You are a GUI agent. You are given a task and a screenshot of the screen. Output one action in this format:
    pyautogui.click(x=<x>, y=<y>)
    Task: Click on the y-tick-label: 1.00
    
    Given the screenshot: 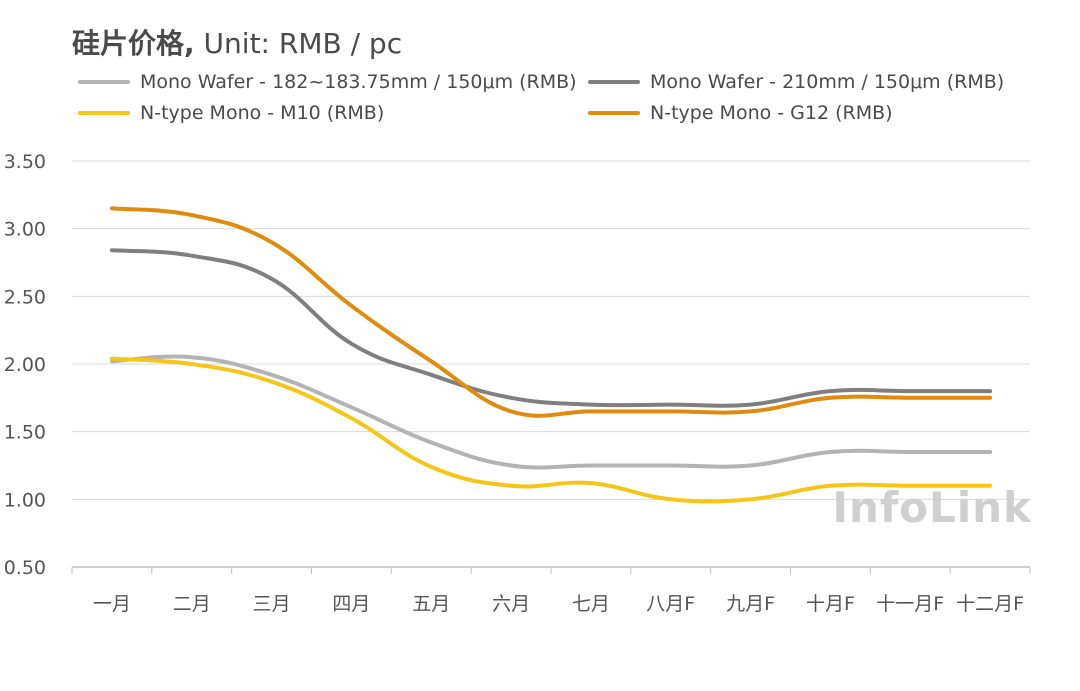 What is the action you would take?
    pyautogui.click(x=25, y=500)
    